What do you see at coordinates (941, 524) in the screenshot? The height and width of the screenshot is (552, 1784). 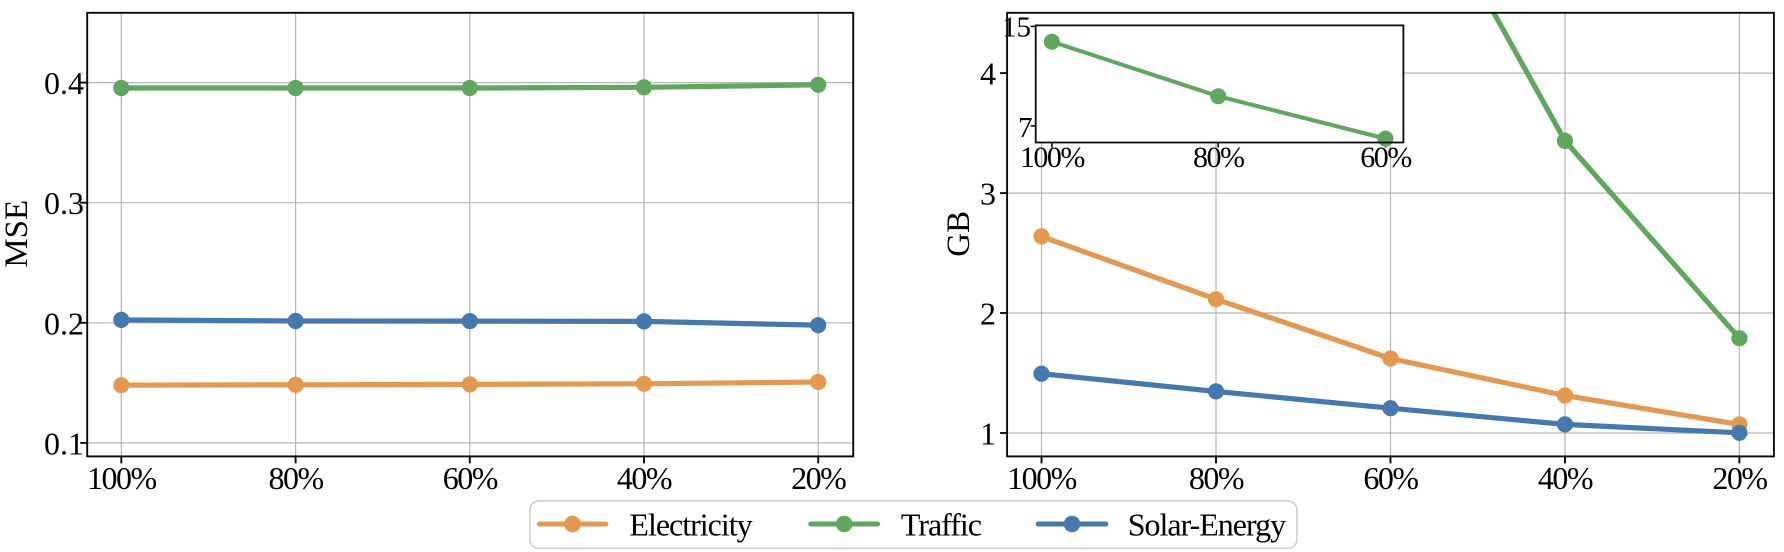 I see `svg-text: Traffic` at bounding box center [941, 524].